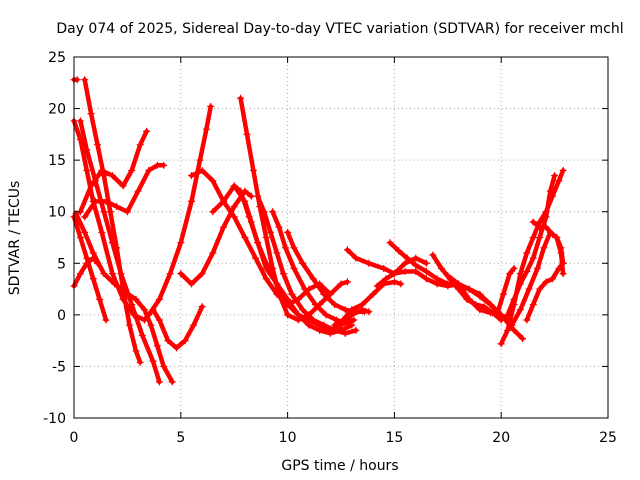 The image size is (640, 480). Describe the element at coordinates (54, 419) in the screenshot. I see `y-tick-label: -10` at that location.